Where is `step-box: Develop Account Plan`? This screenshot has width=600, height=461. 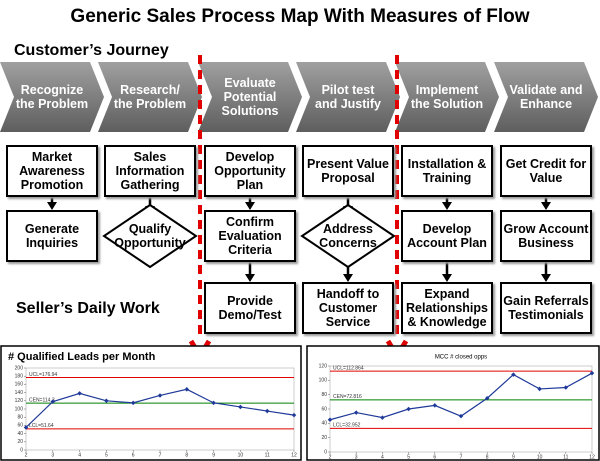 step-box: Develop Account Plan is located at coordinates (447, 236).